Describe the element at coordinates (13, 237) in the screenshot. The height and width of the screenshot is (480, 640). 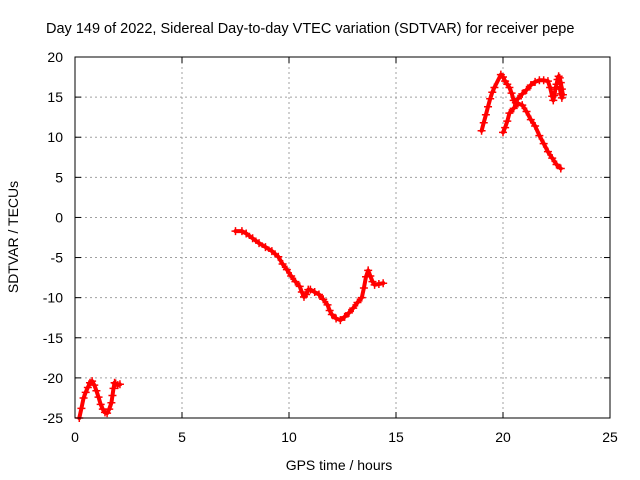
I see `y-axis-label: SDTVAR / TECUs` at that location.